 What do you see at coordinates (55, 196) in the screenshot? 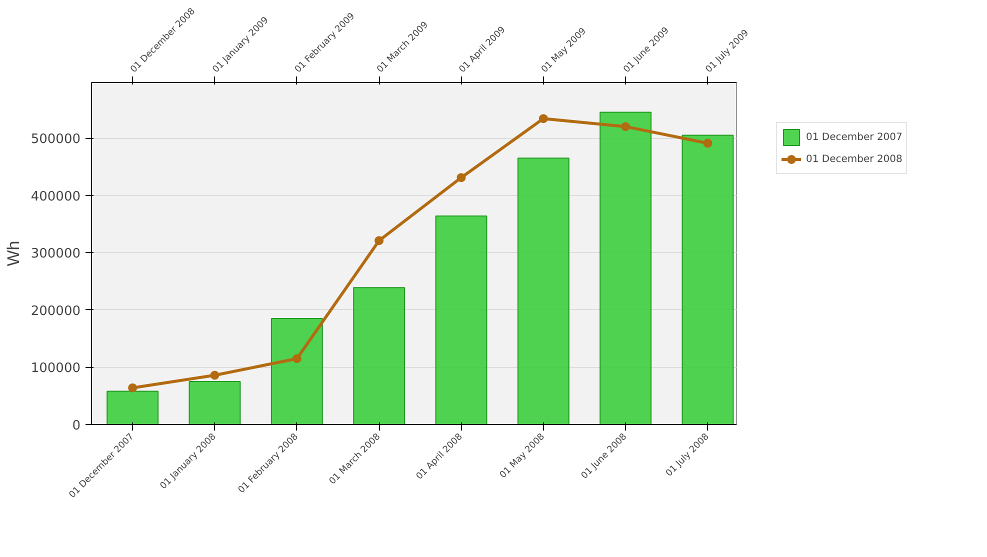
I see `y-tick-label: 400000` at bounding box center [55, 196].